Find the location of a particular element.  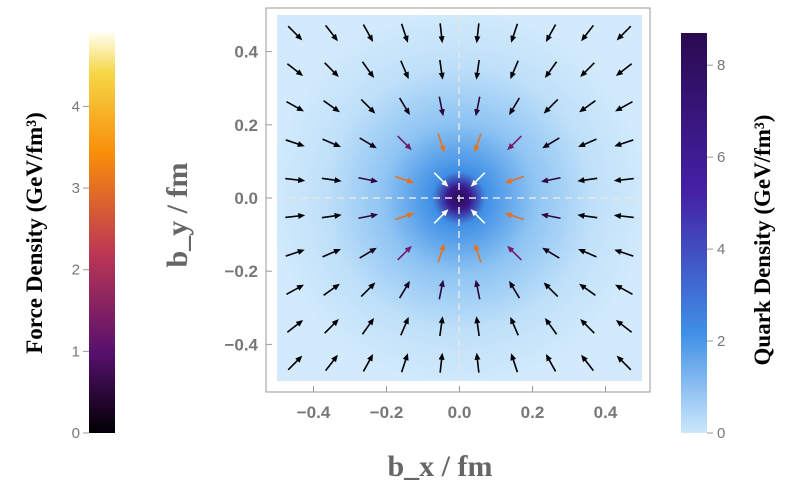

quark-colorbar: 8 6 4 2 0 Quark Density (GeV/fm³) is located at coordinates (728, 237).